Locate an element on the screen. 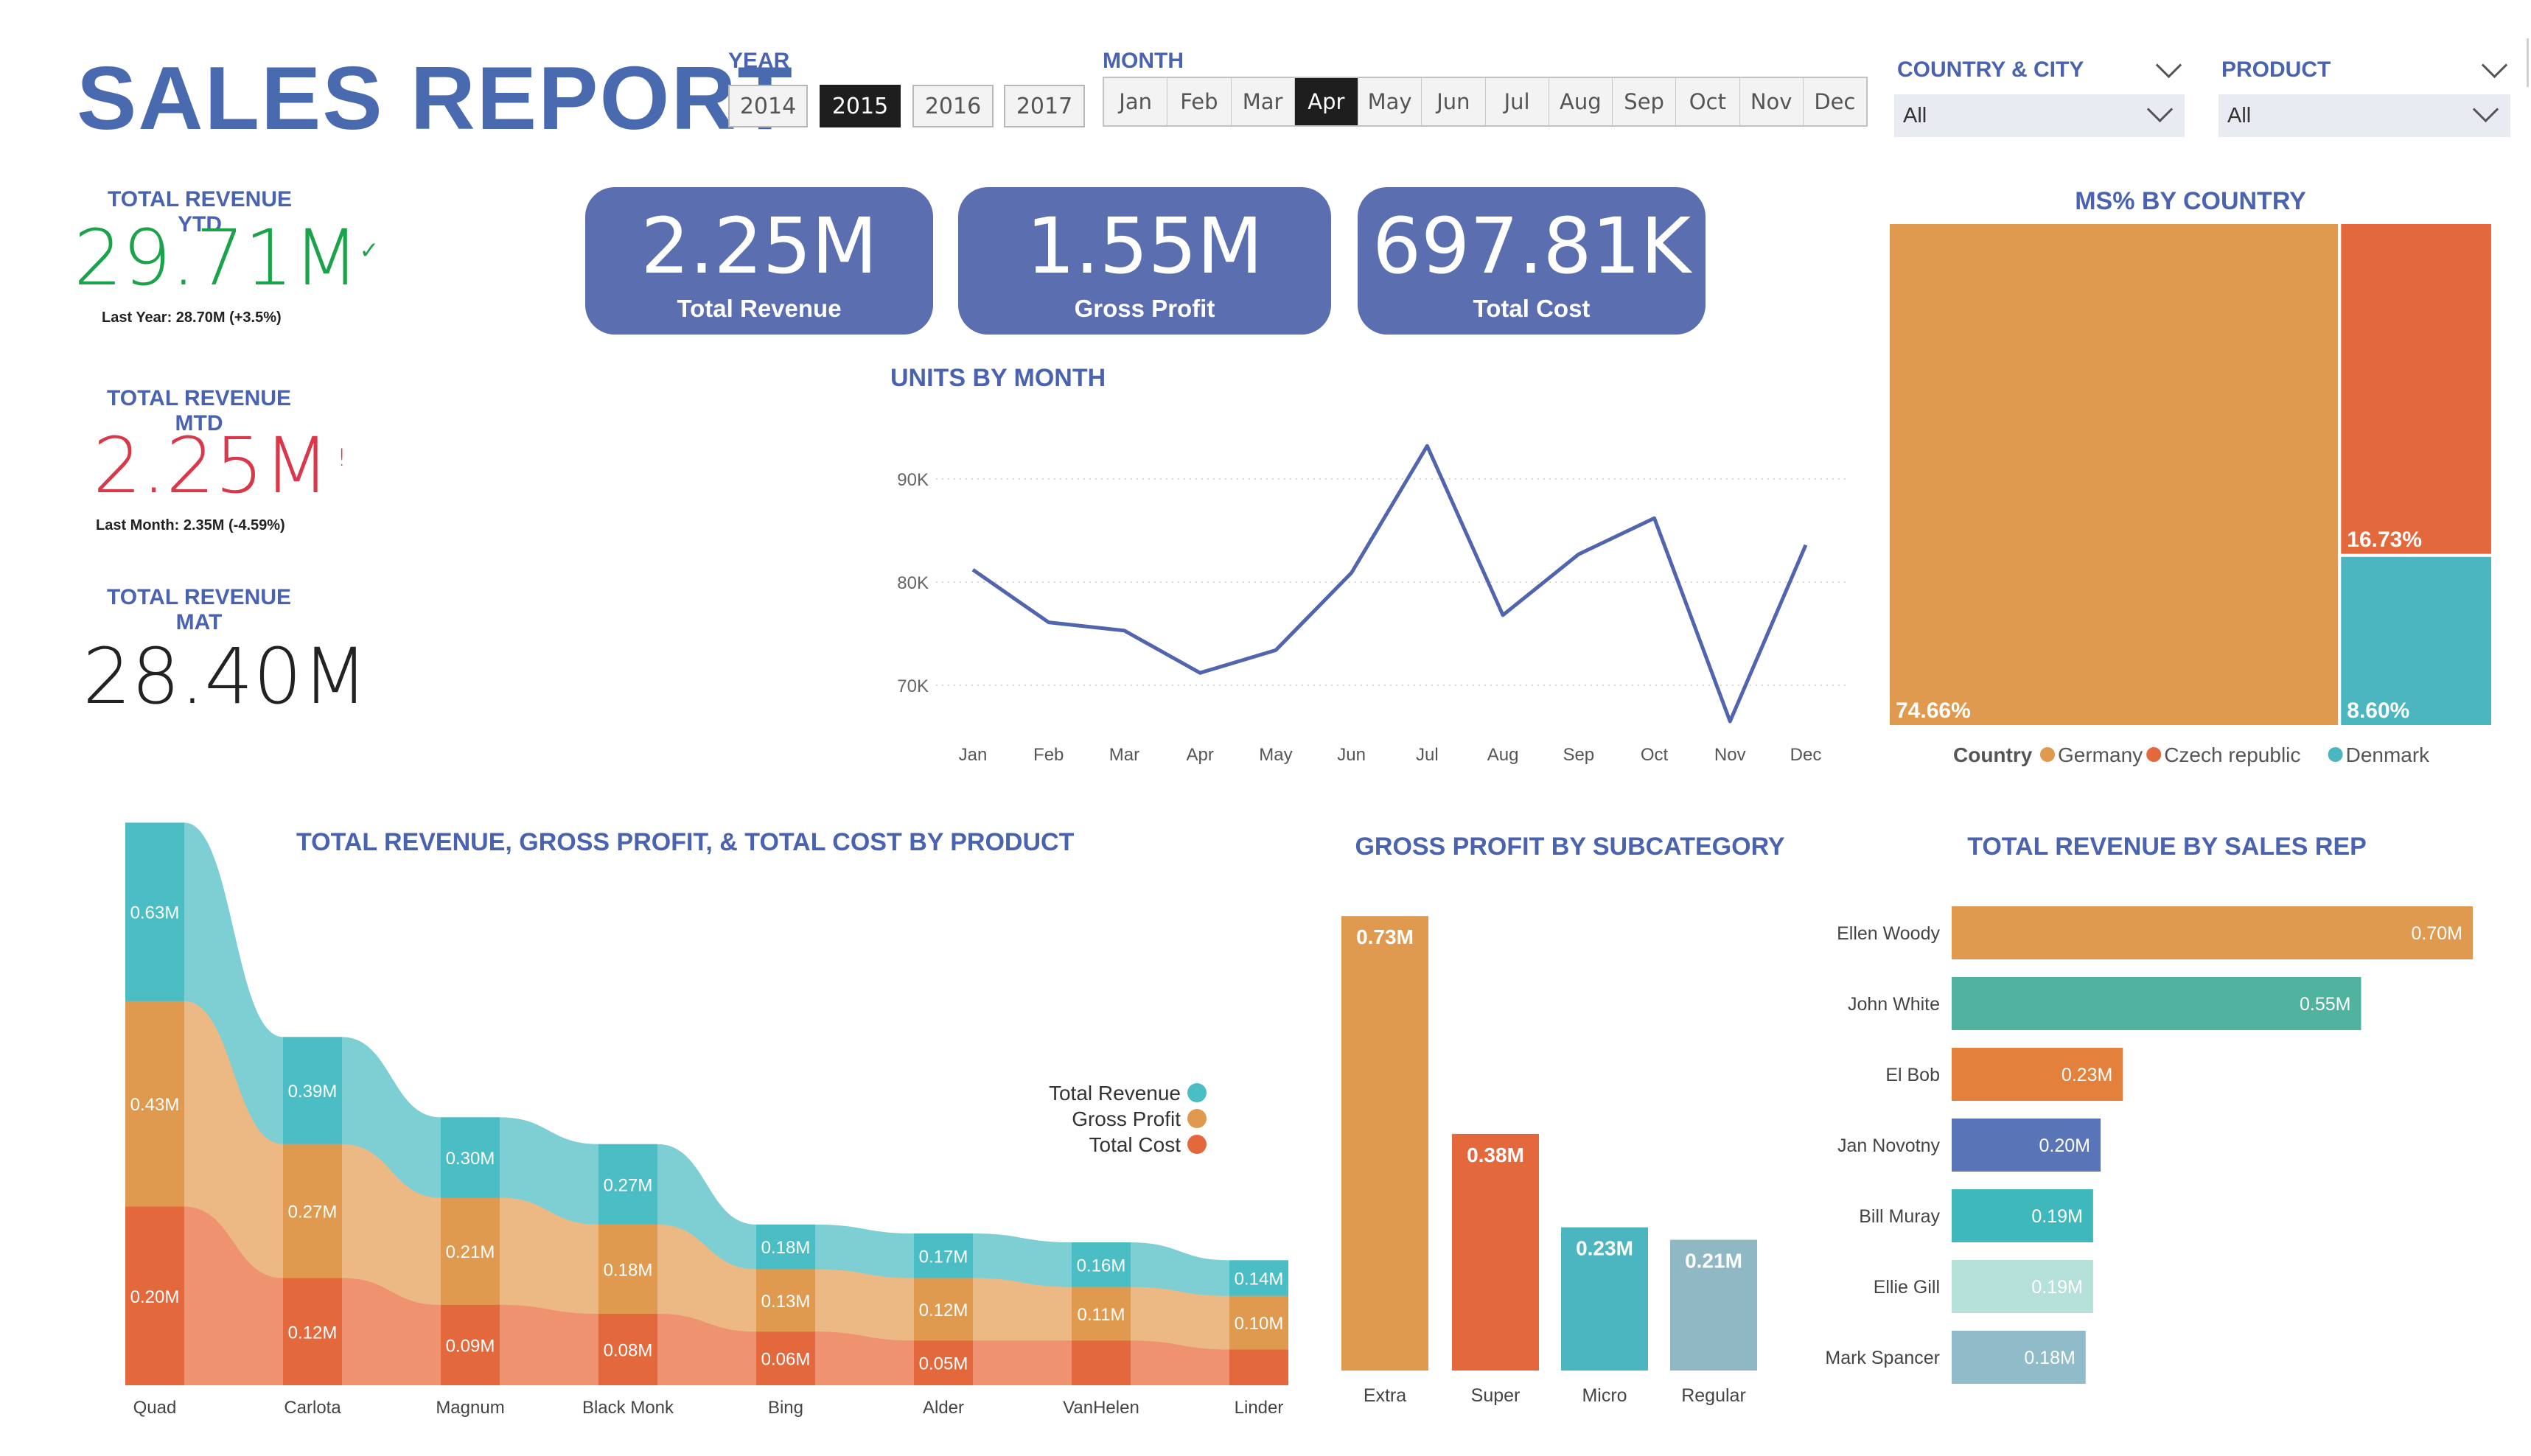 This screenshot has width=2531, height=1456. data-label: 0.11M is located at coordinates (1101, 1315).